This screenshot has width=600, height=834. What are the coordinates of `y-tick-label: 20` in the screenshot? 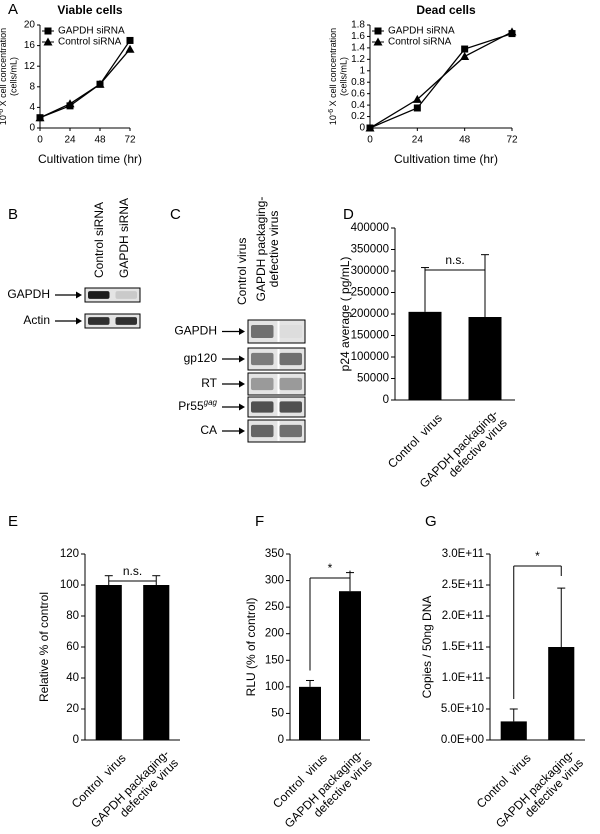 It's located at (30, 25).